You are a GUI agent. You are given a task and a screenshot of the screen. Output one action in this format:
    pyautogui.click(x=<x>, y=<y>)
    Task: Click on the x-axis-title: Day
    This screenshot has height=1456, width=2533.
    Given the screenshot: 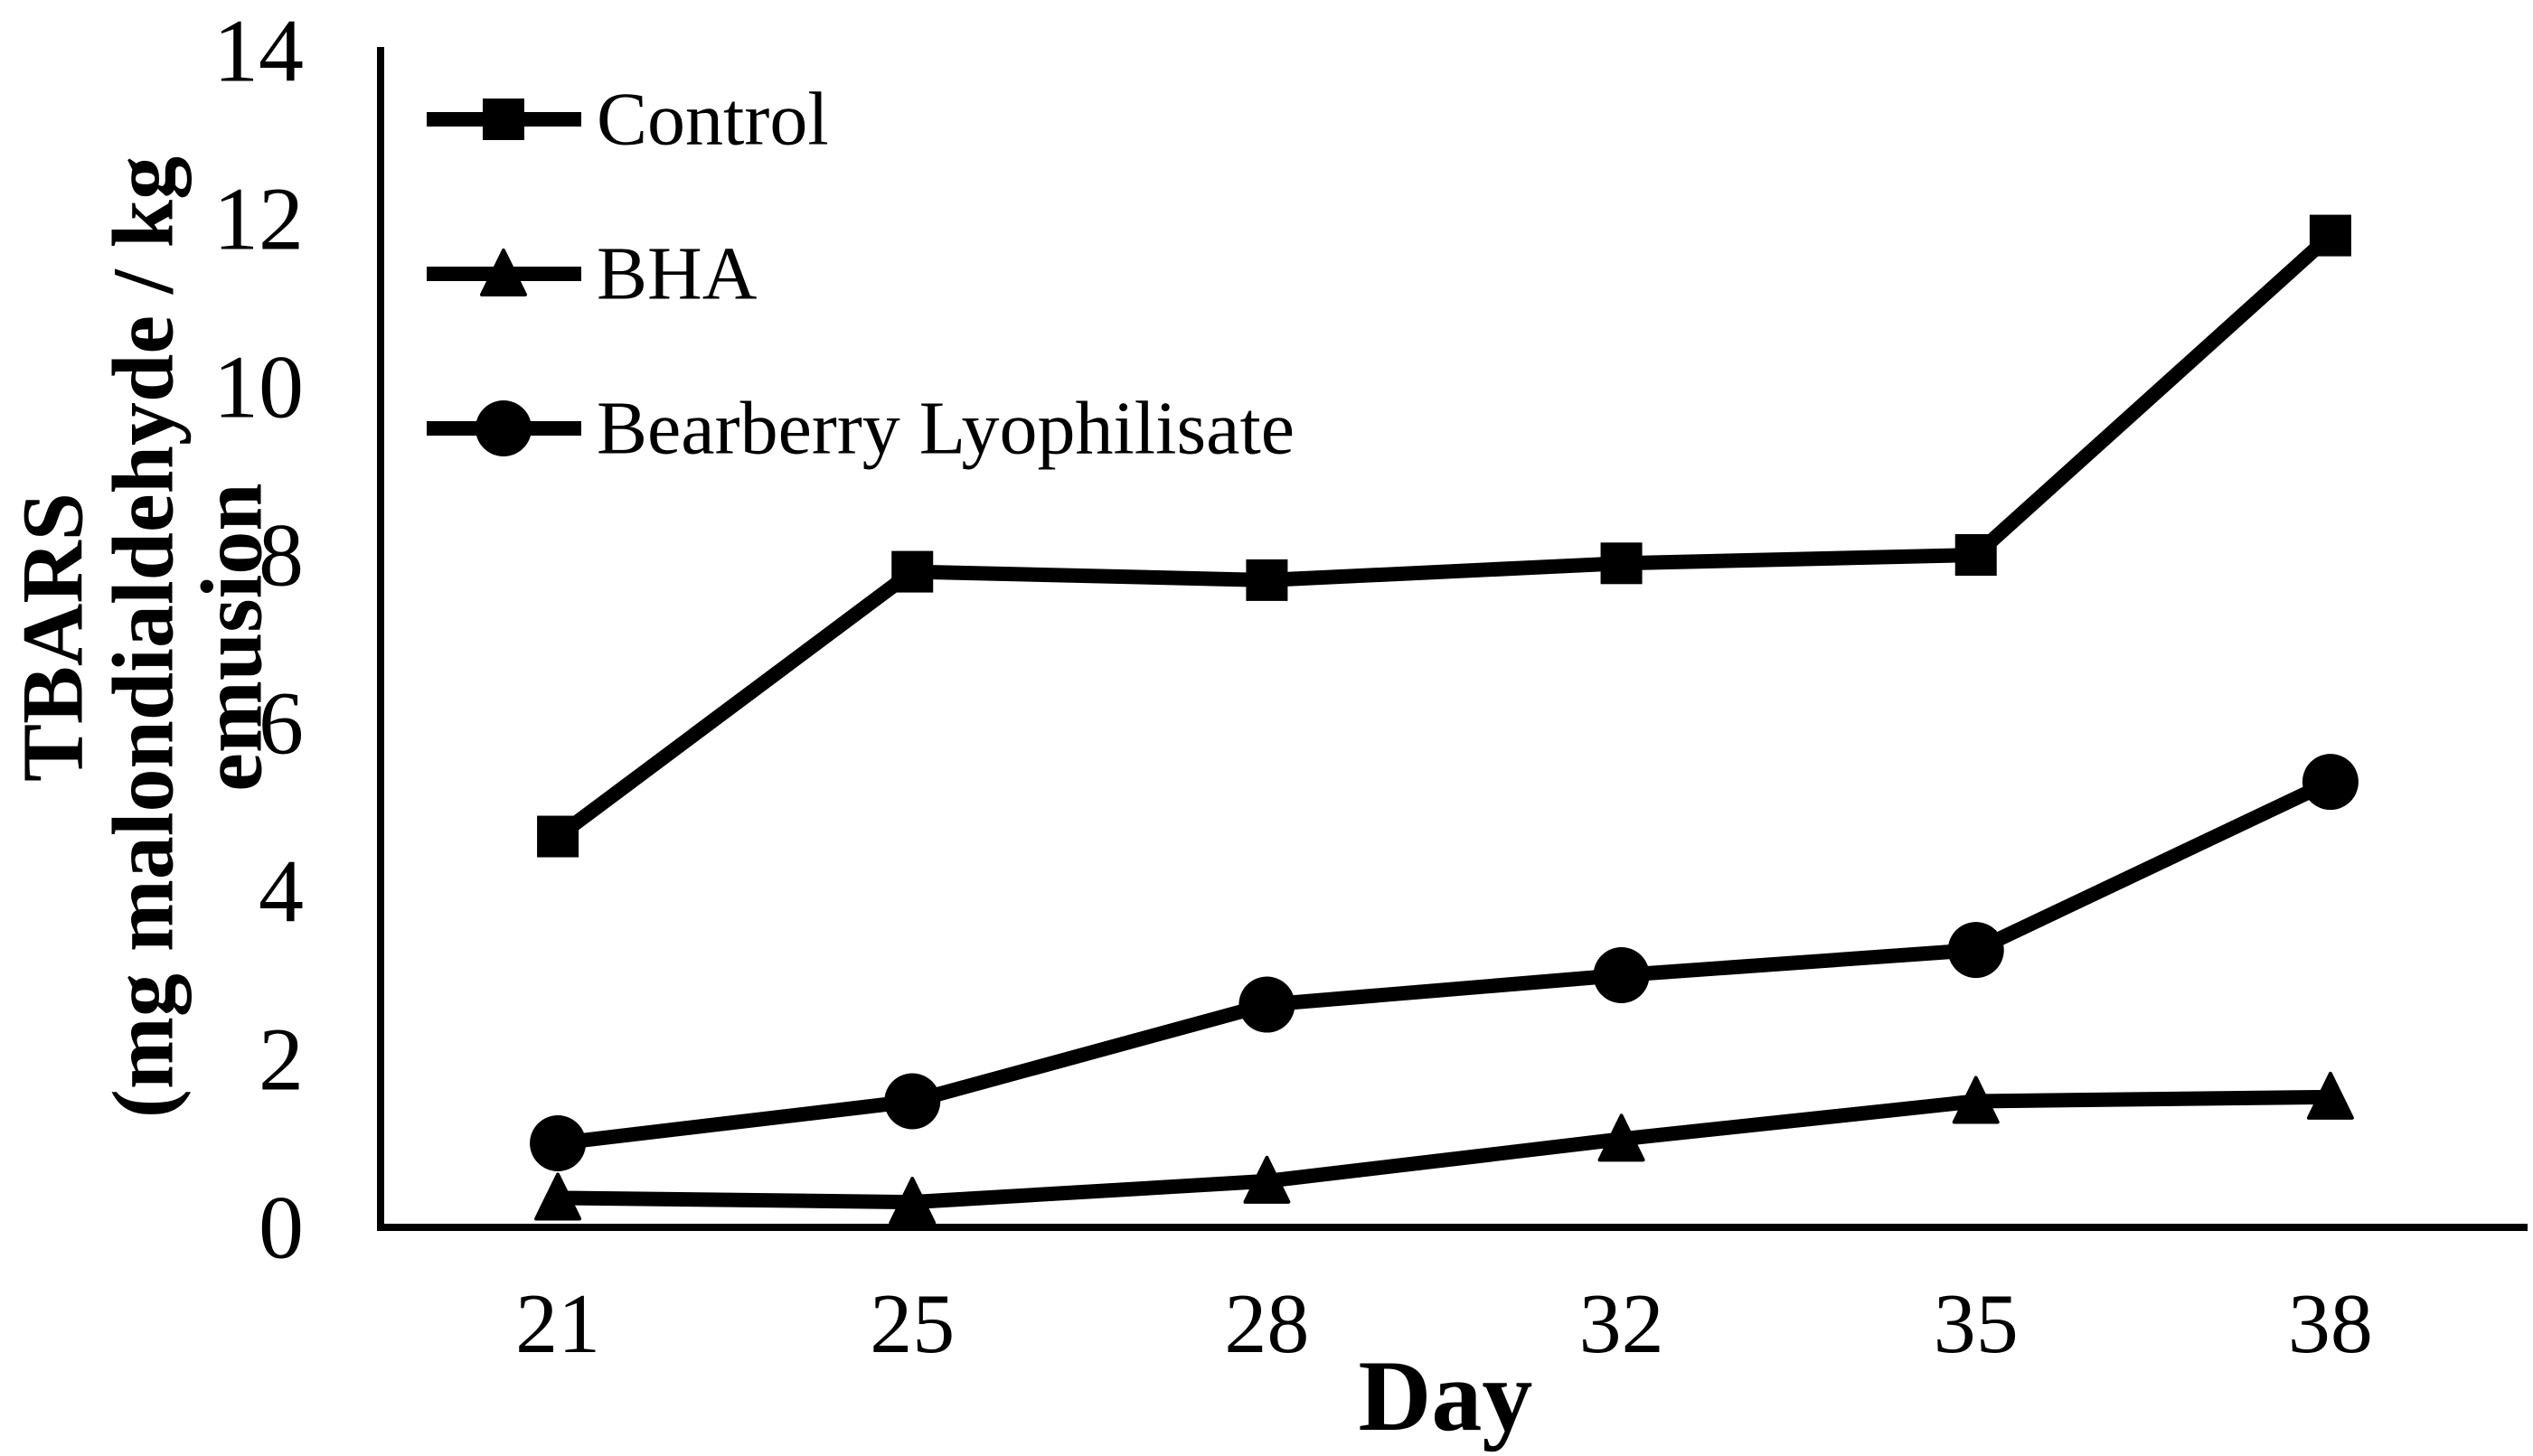 What is the action you would take?
    pyautogui.click(x=1446, y=1396)
    